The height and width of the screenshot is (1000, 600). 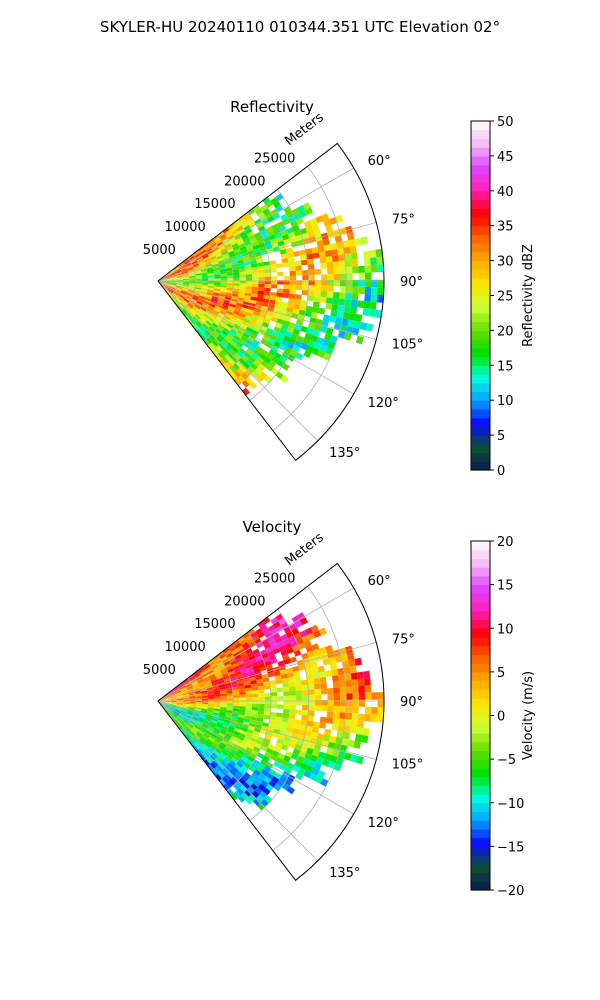 What do you see at coordinates (505, 586) in the screenshot?
I see `colorbar-tick-label: 15` at bounding box center [505, 586].